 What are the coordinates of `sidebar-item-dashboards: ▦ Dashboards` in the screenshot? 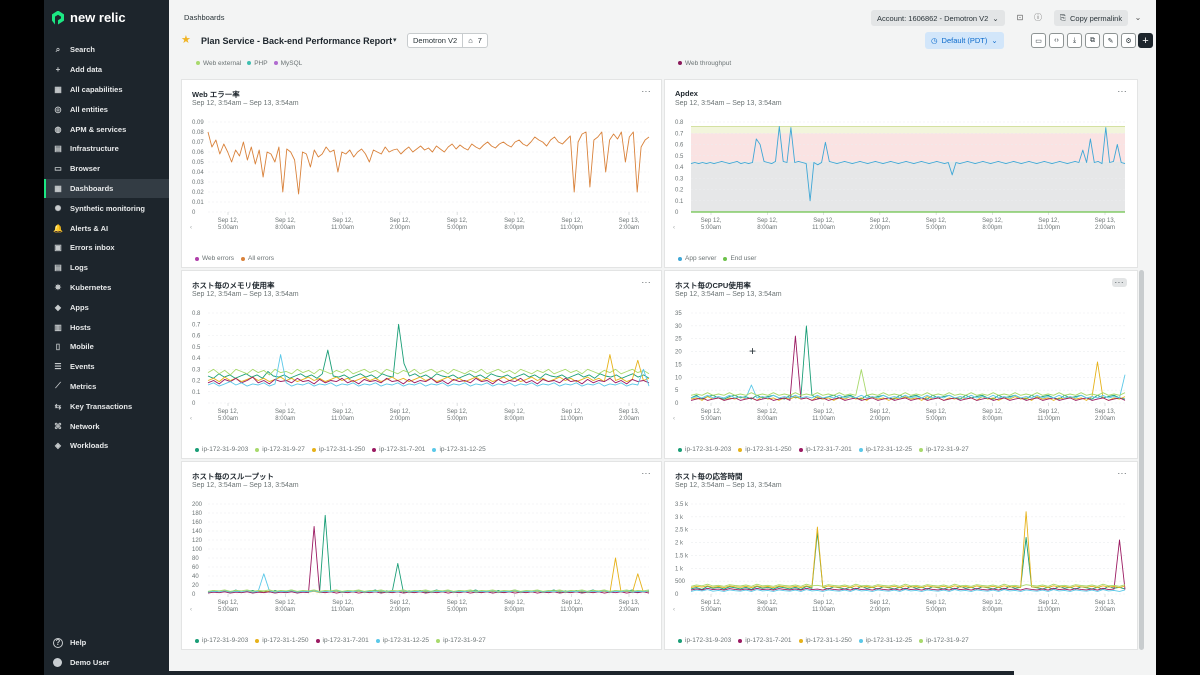 It's located at (106, 188).